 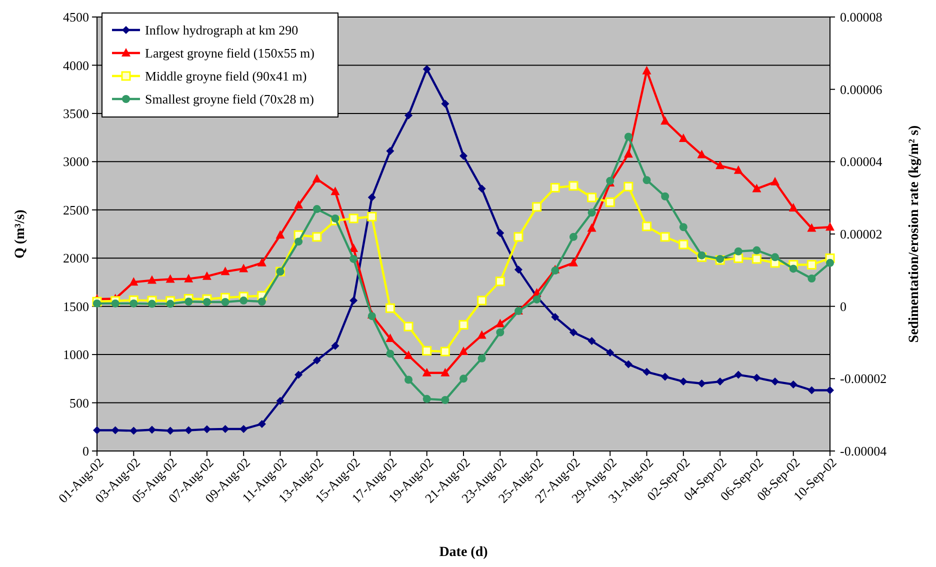 I want to click on y2-tick-label: 0, so click(x=843, y=306).